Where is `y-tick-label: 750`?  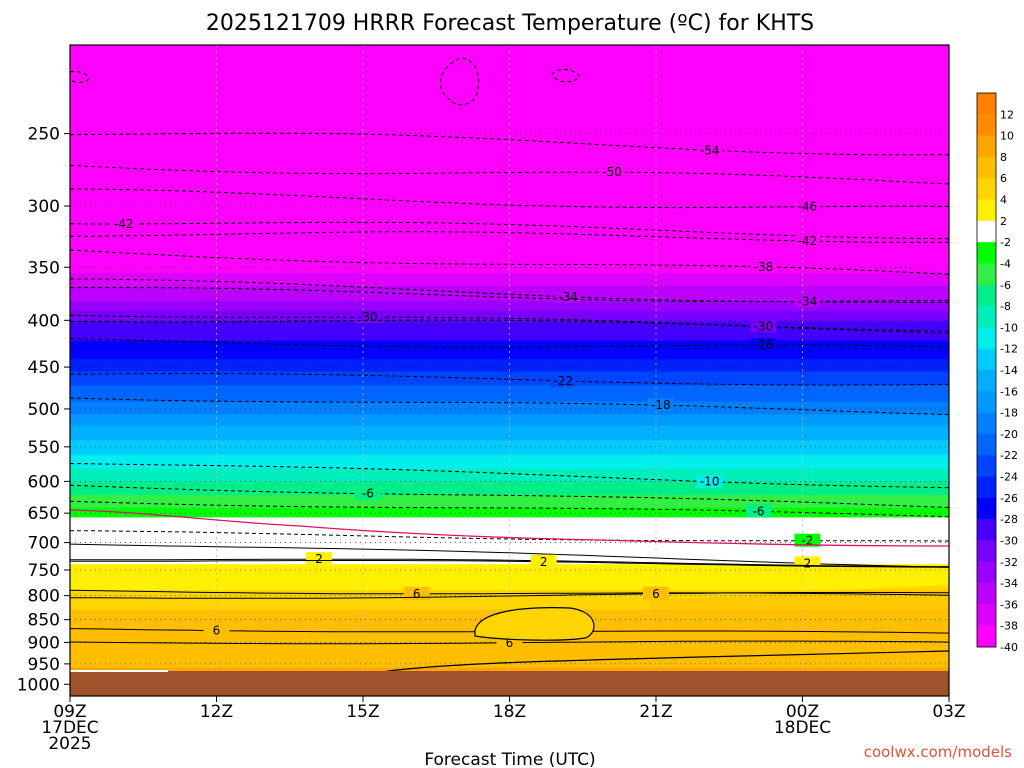
y-tick-label: 750 is located at coordinates (44, 571).